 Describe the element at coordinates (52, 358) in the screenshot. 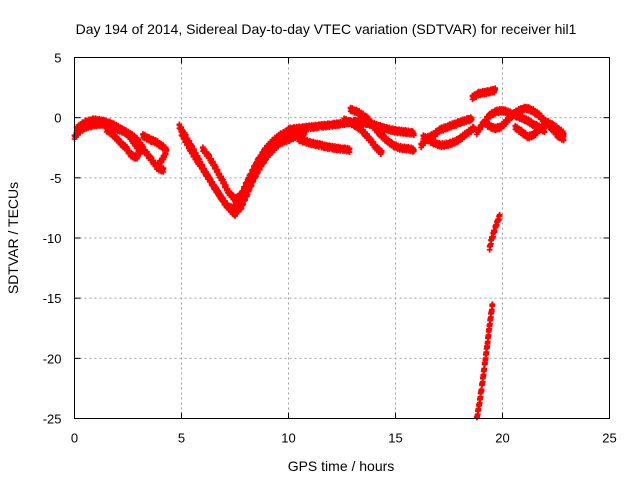

I see `y-tick-label: -20` at that location.